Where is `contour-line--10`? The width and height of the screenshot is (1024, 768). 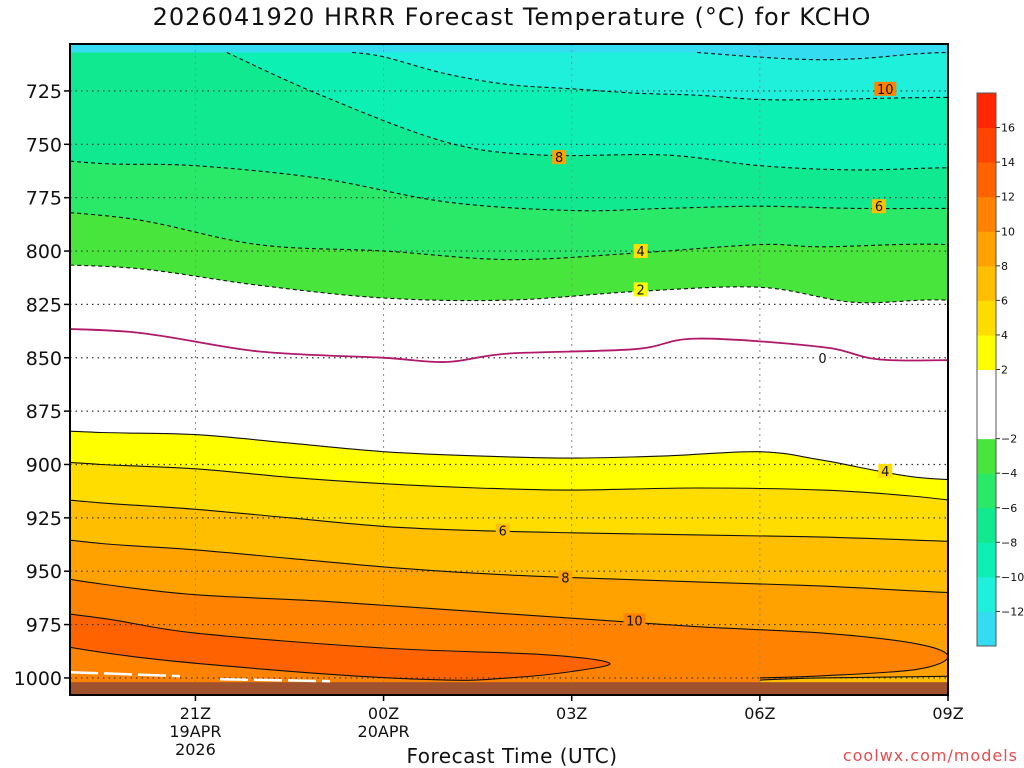 contour-line--10 is located at coordinates (650, 76).